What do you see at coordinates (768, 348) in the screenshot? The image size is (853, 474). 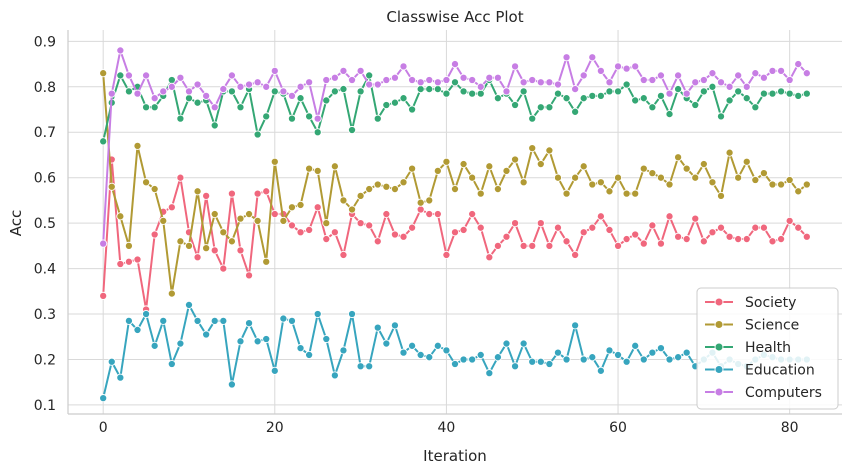 I see `legend-label: Health` at bounding box center [768, 348].